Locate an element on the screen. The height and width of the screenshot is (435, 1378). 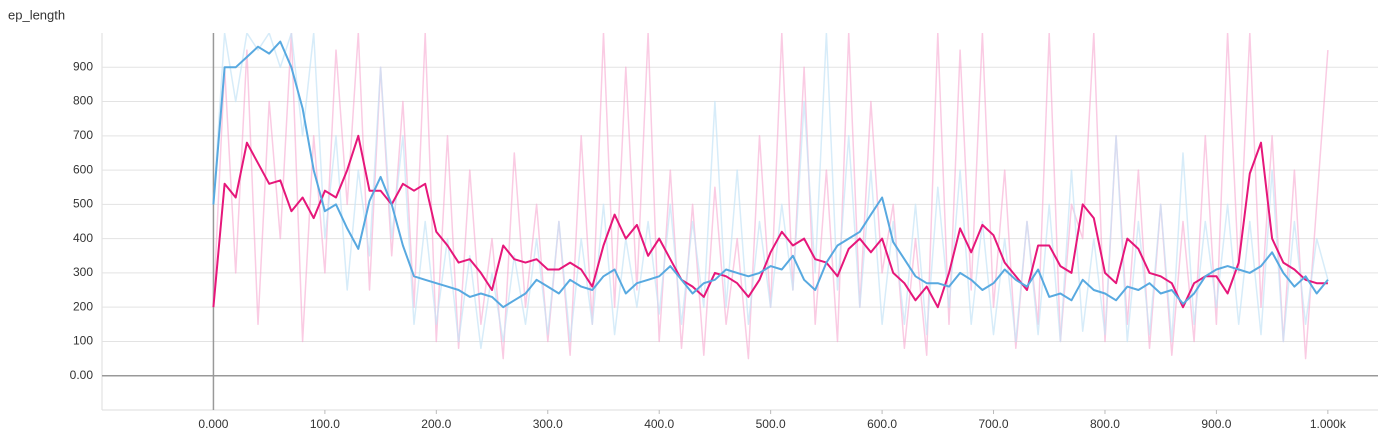
y-tick-label: 900 is located at coordinates (83, 66).